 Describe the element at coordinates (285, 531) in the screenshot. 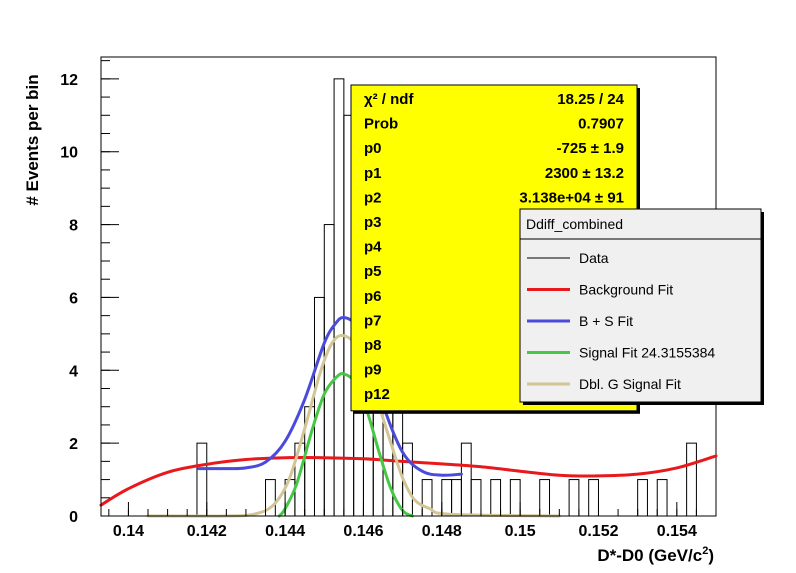

I see `x-tick-label: 0.144` at that location.